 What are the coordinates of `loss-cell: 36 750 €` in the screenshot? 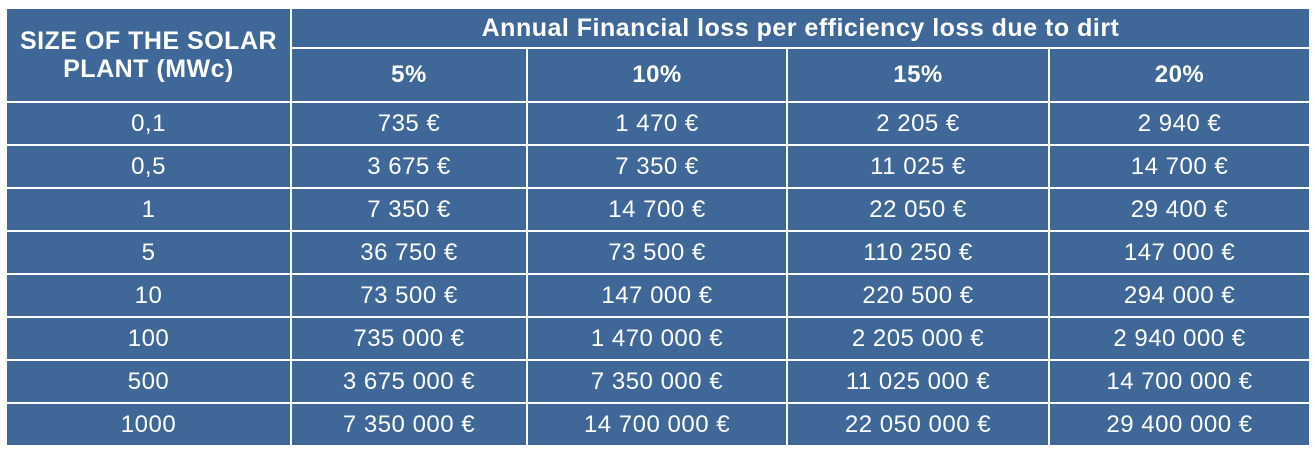 It's located at (409, 252).